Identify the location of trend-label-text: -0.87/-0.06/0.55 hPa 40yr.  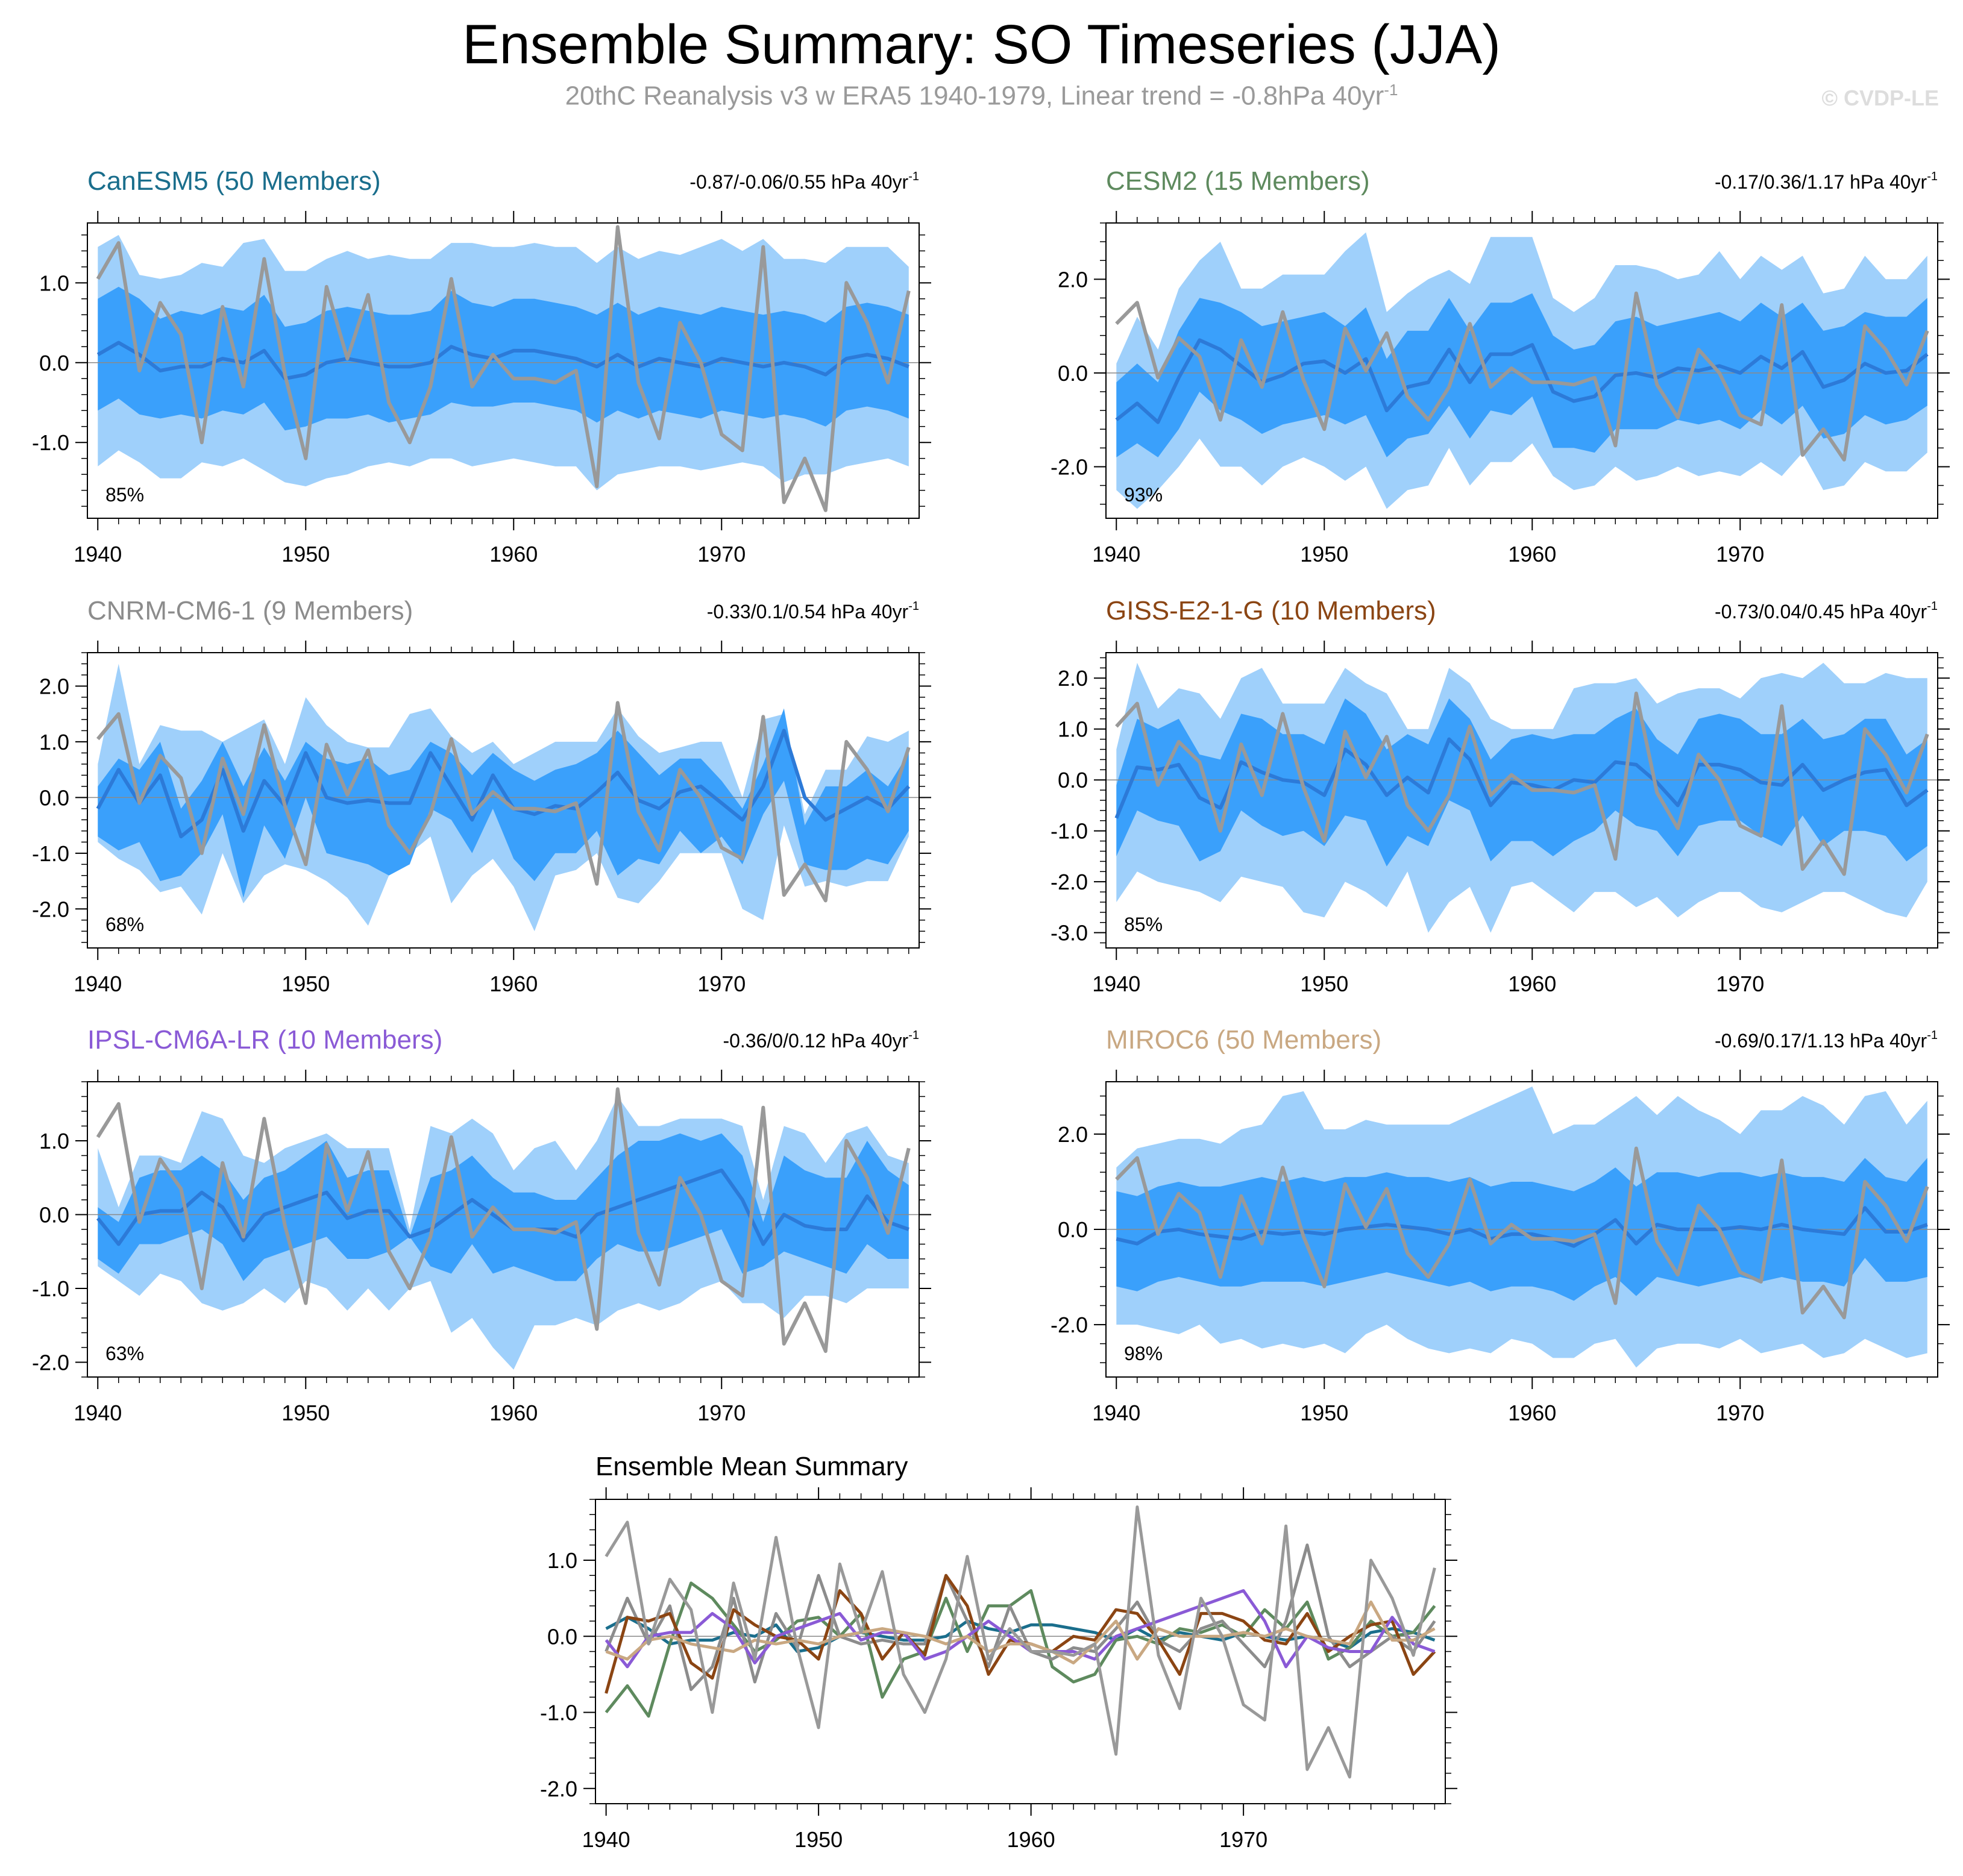
(798, 182).